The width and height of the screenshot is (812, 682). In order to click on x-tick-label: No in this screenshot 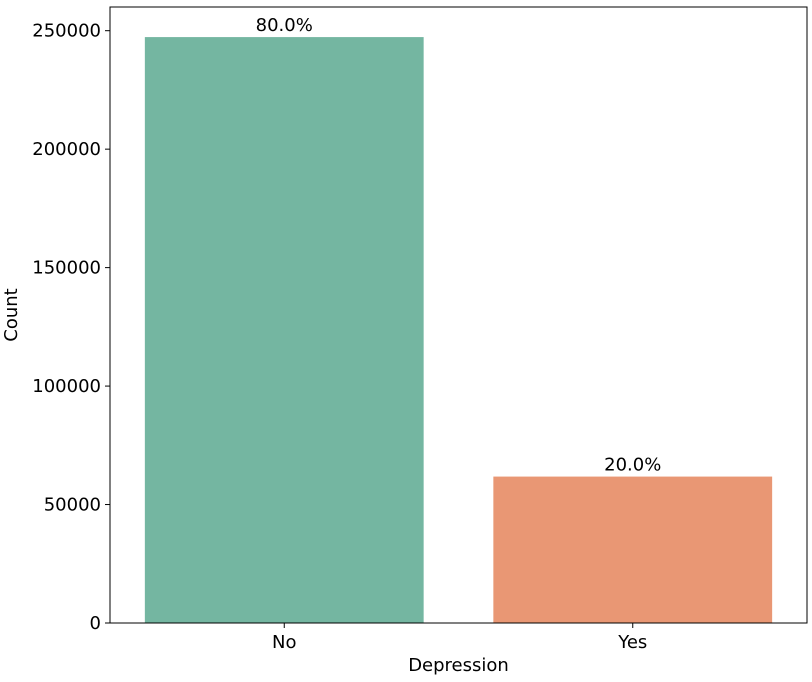, I will do `click(284, 642)`.